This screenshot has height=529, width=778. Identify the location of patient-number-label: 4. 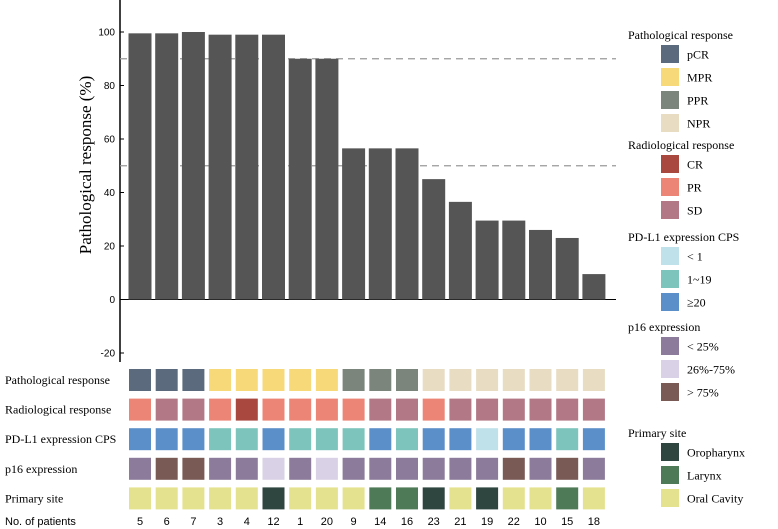
(247, 522).